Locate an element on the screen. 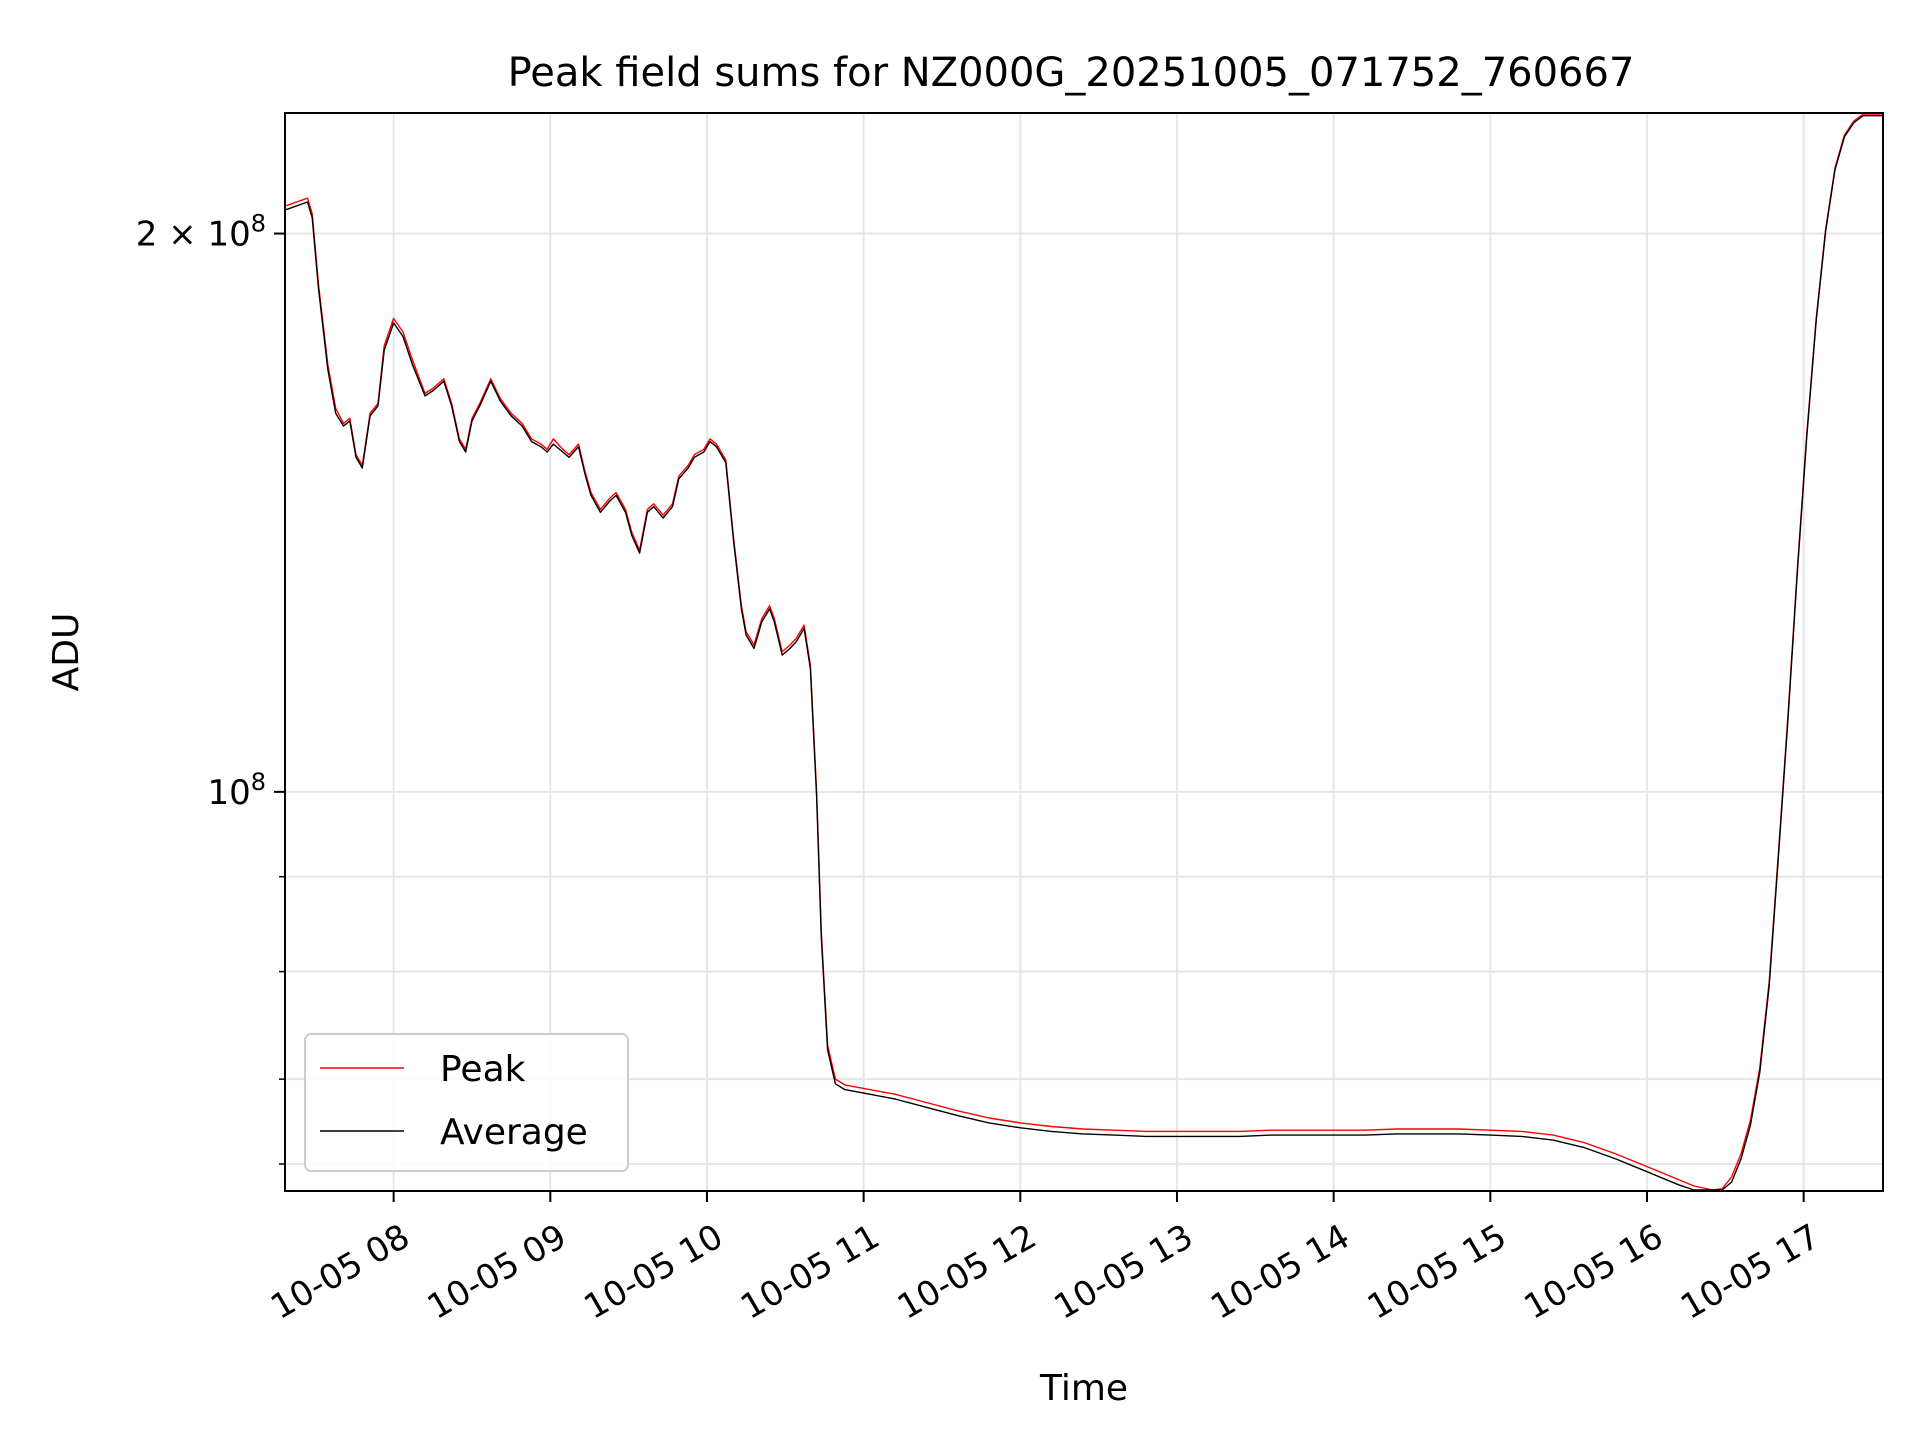  y-tick-mantissa: 2 is located at coordinates (147, 235).